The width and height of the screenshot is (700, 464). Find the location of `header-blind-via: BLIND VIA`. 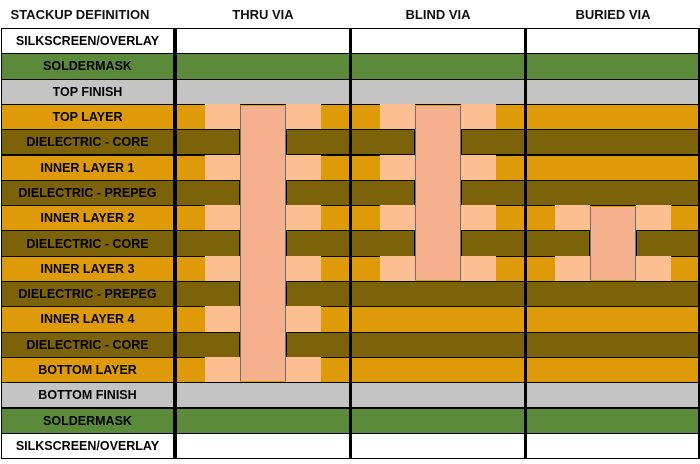

header-blind-via: BLIND VIA is located at coordinates (438, 14).